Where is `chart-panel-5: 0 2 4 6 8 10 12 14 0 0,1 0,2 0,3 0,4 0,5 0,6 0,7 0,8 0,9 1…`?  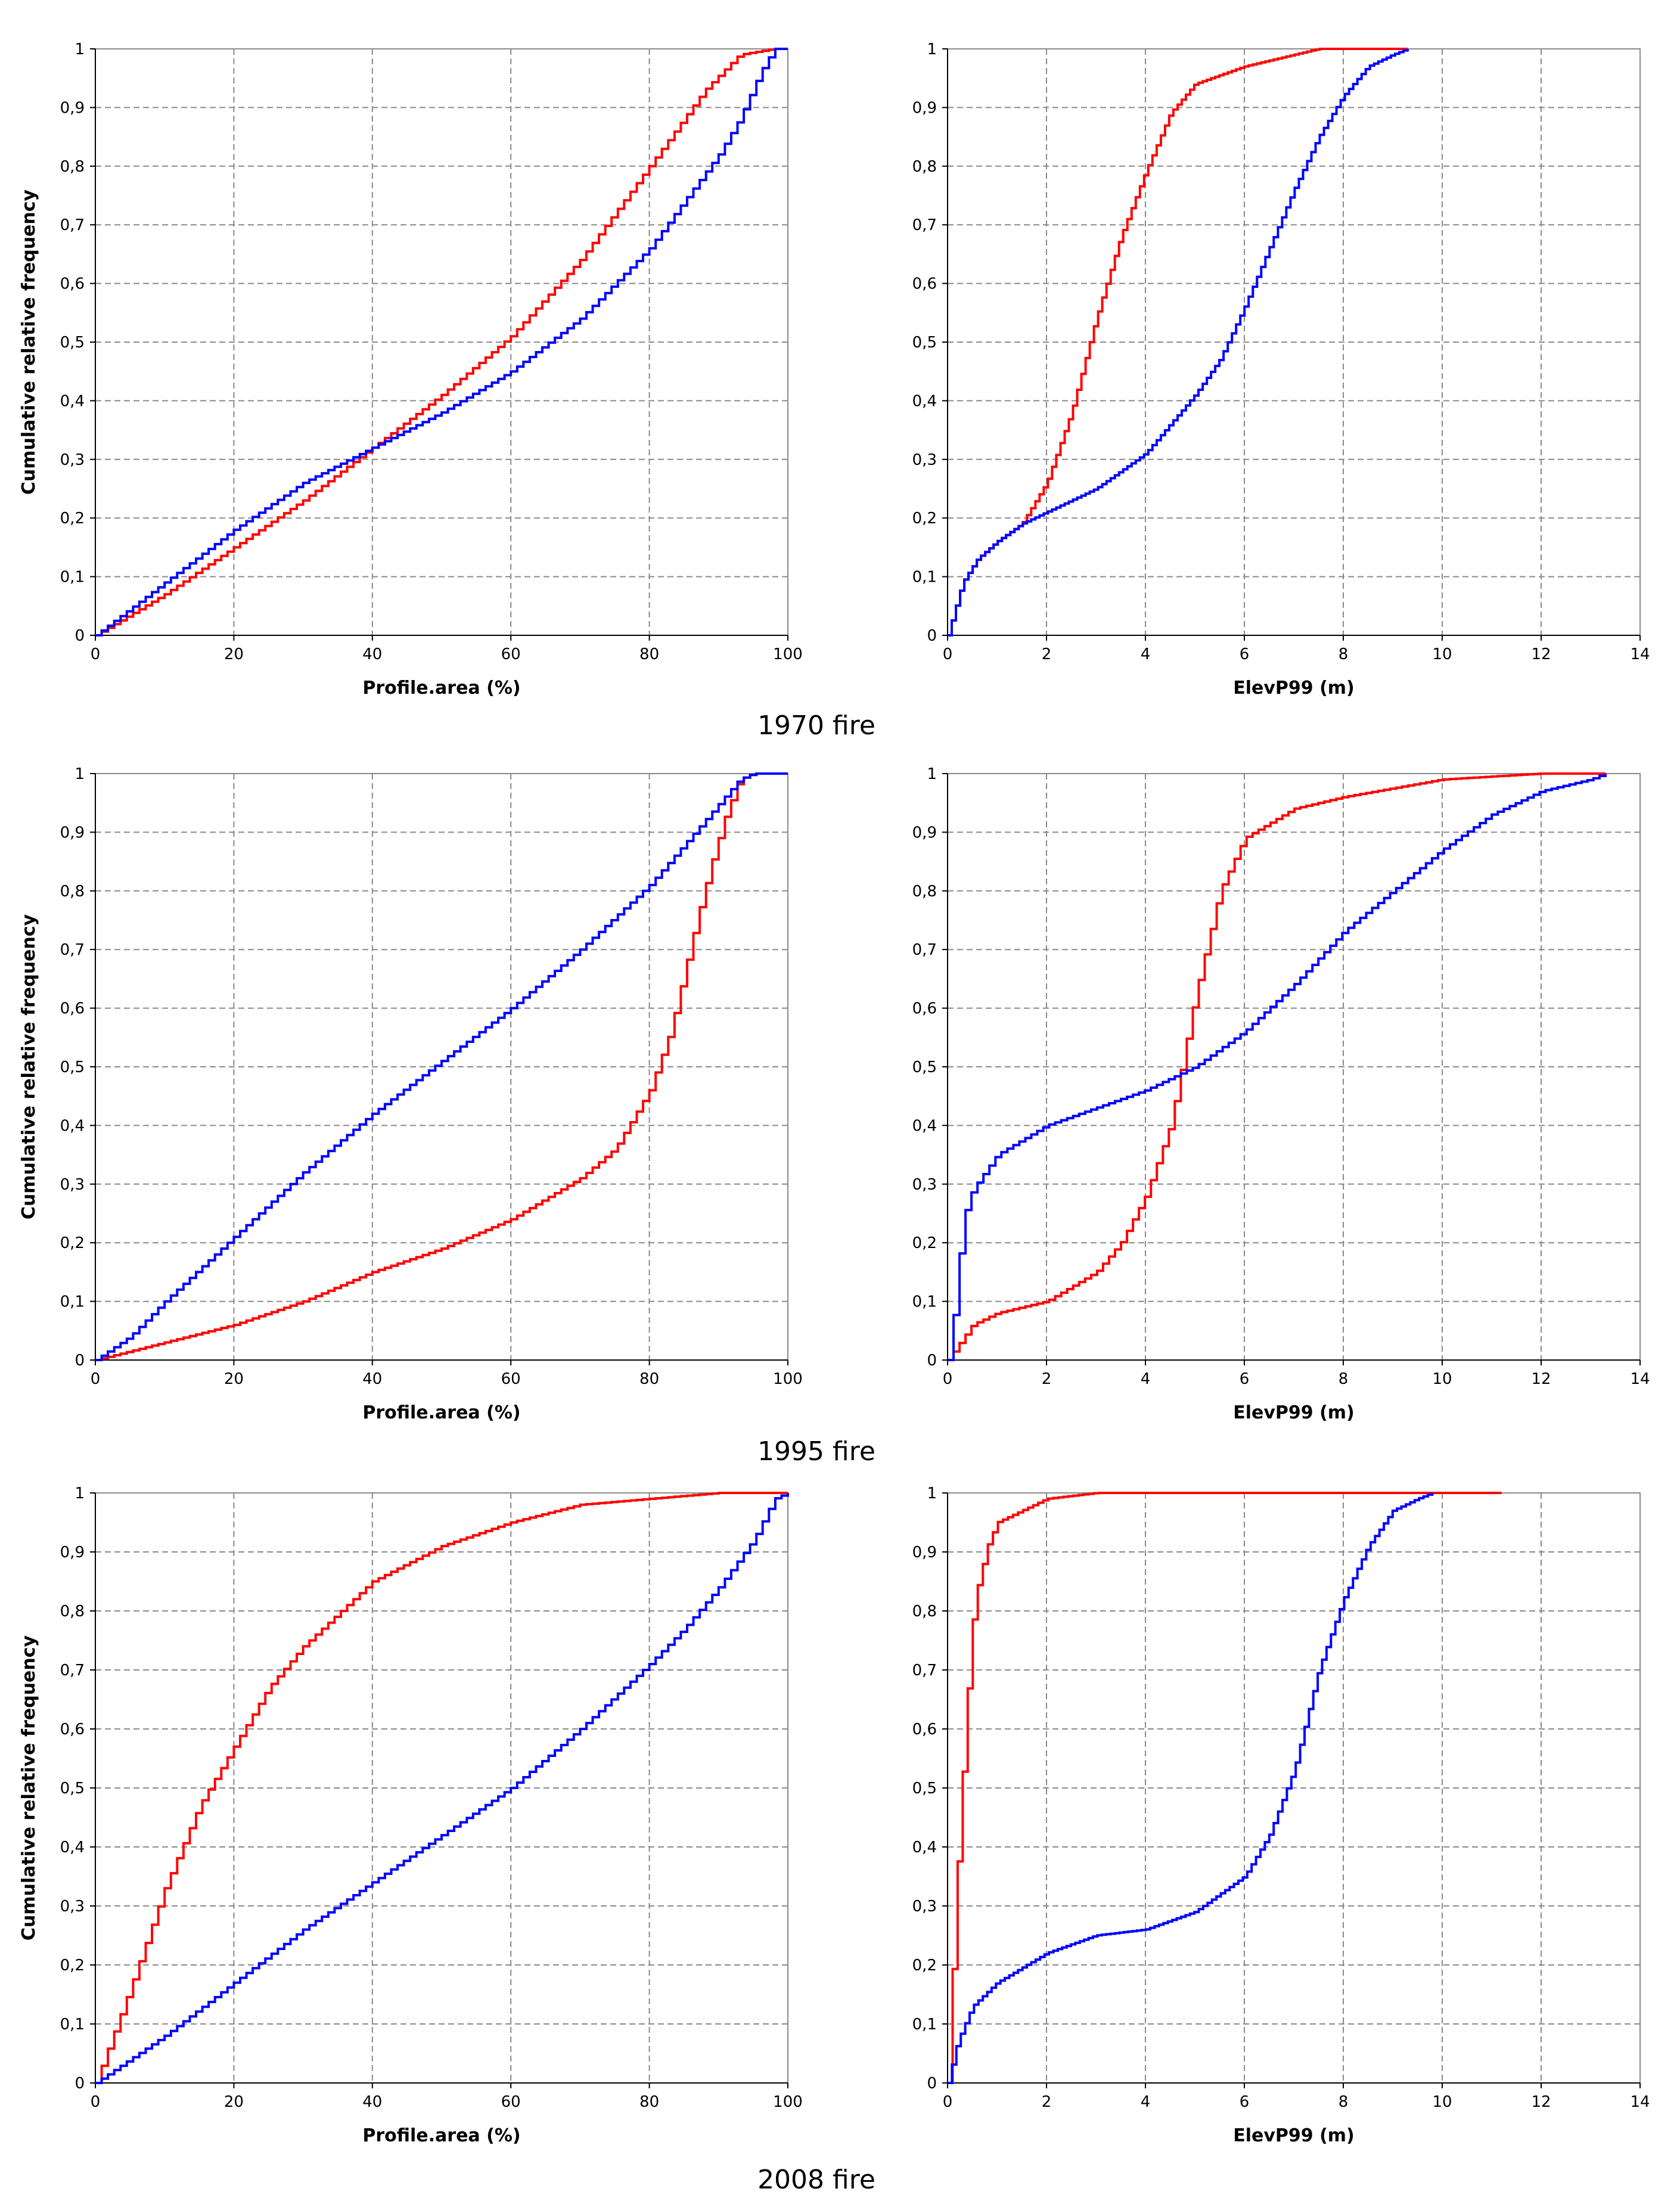 chart-panel-5: 0 2 4 6 8 10 12 14 0 0,1 0,2 0,3 0,4 0,5 0,6 0,7 0,8 0,9 1… is located at coordinates (1281, 1816).